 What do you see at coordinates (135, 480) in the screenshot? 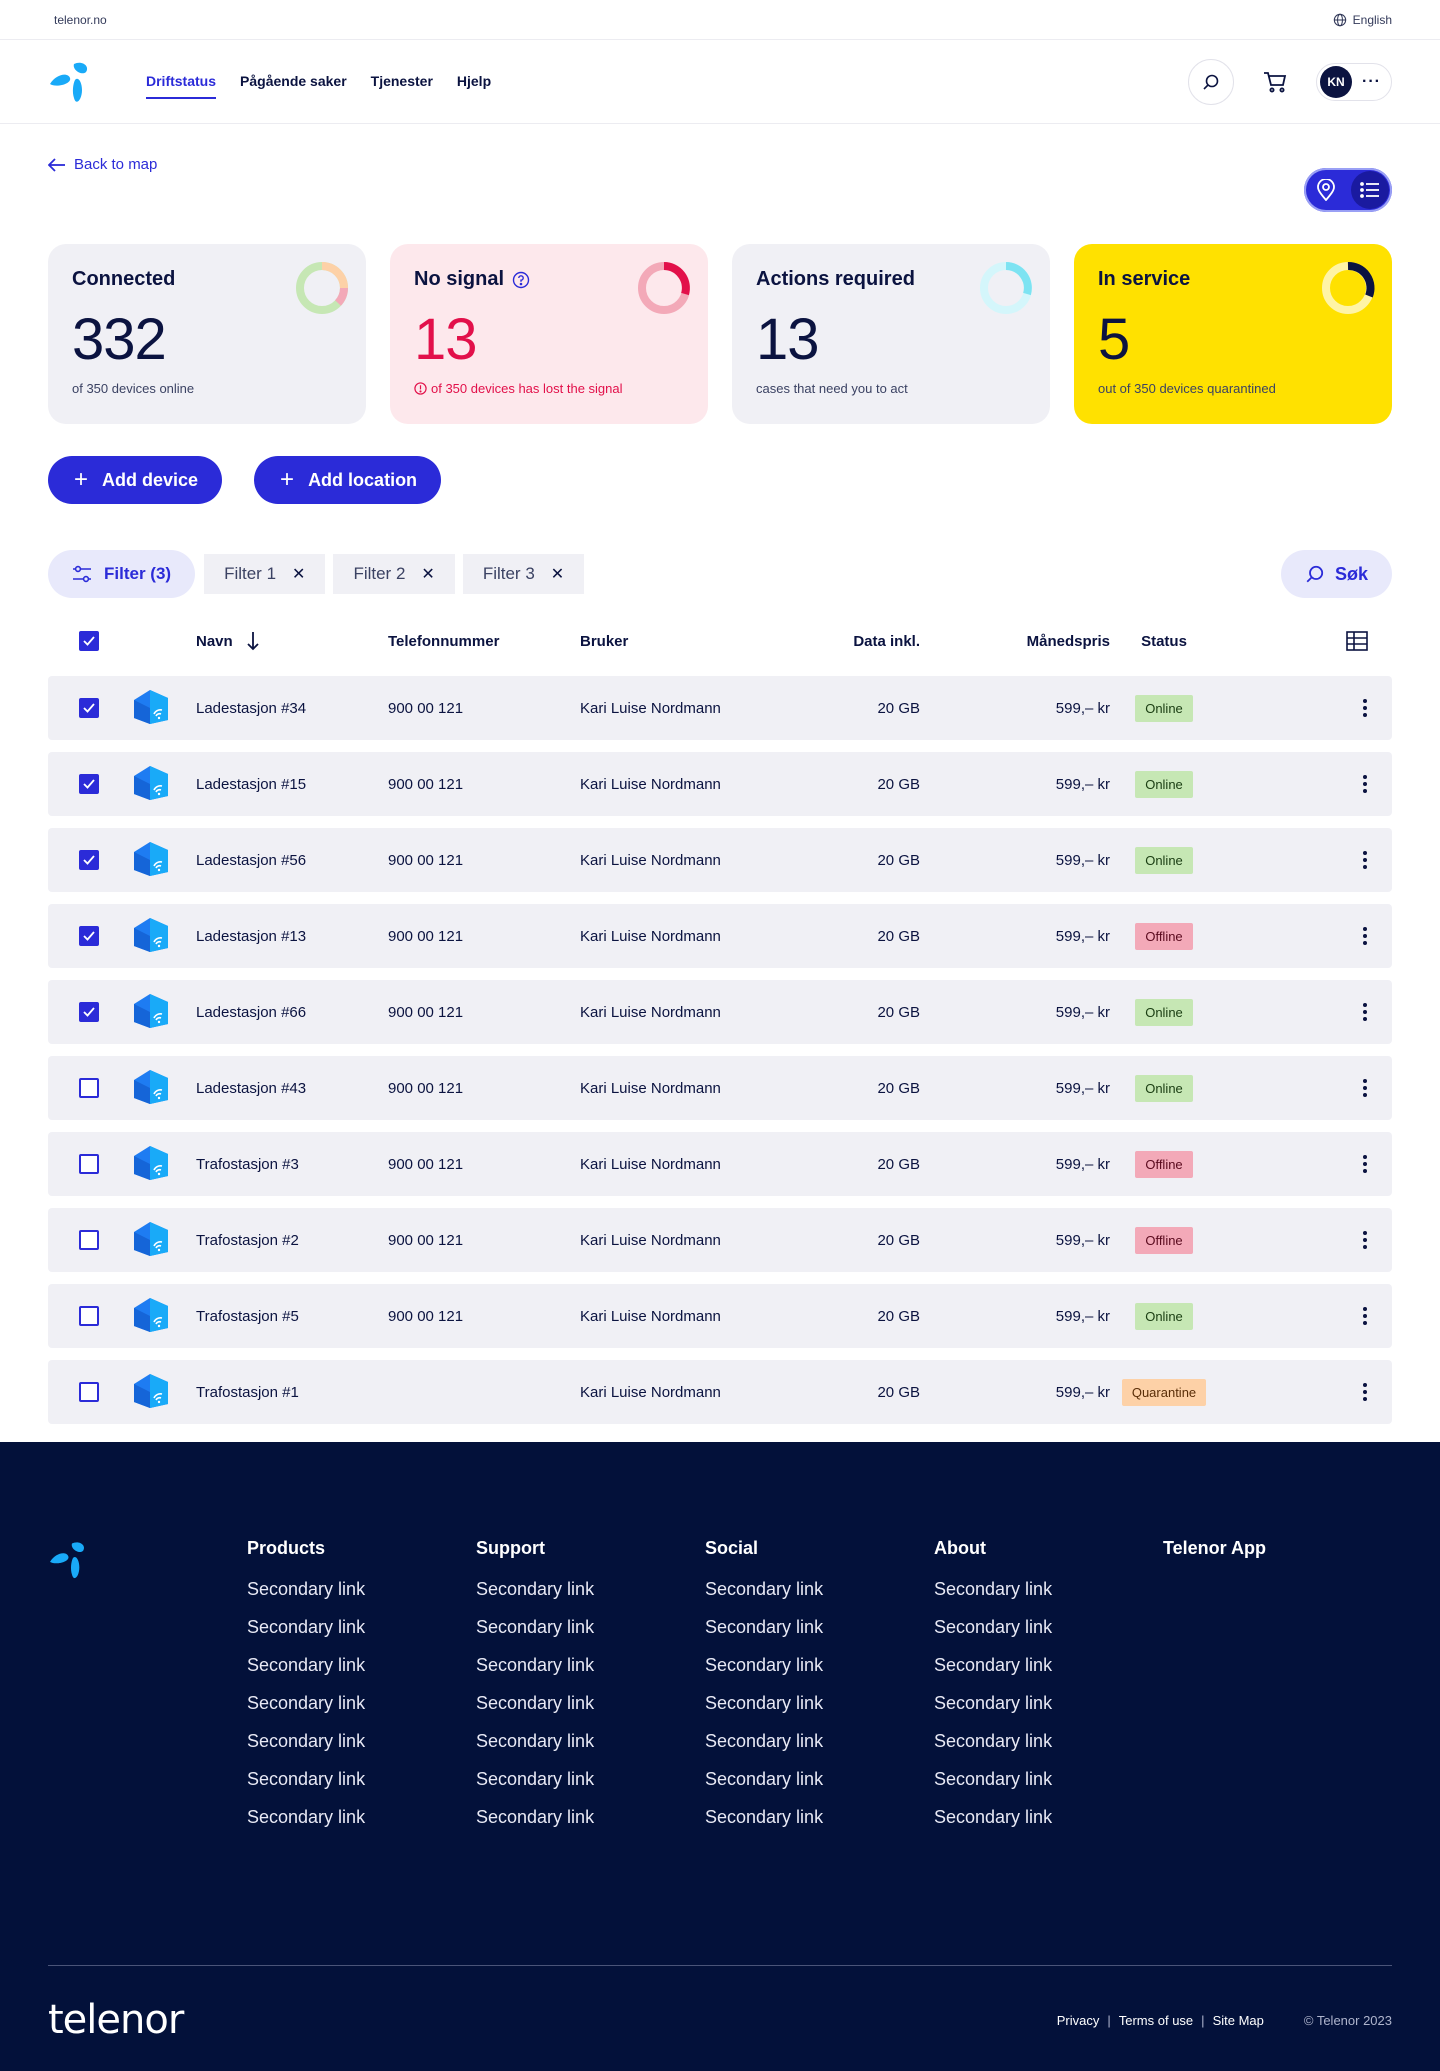
I see `add-device-button: + Add device` at bounding box center [135, 480].